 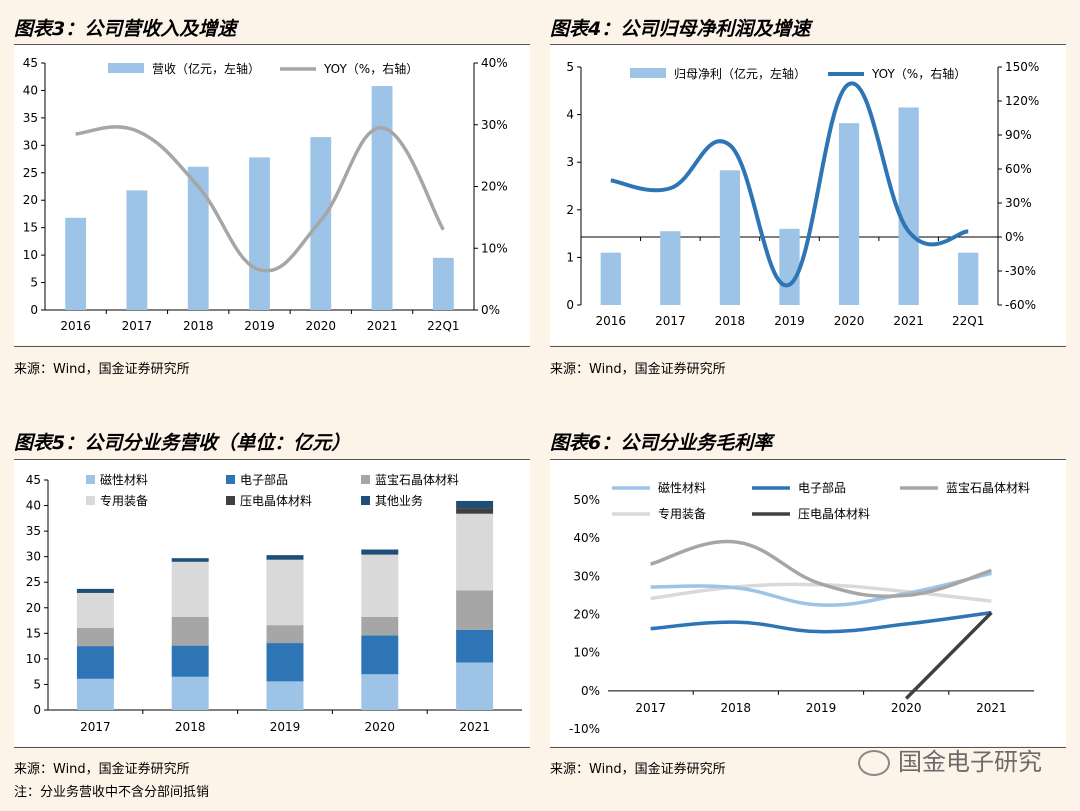 What do you see at coordinates (33, 633) in the screenshot?
I see `left-tick-label: 15` at bounding box center [33, 633].